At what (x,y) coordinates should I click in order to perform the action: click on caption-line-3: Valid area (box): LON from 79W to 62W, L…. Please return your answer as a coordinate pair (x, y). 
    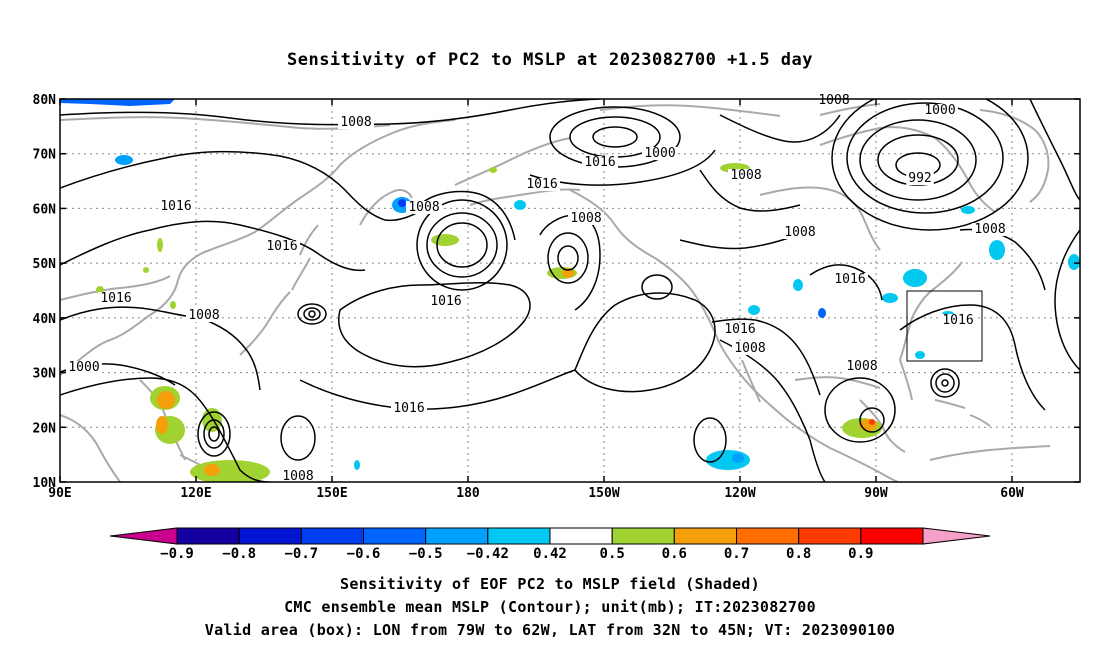
    Looking at the image, I should click on (550, 630).